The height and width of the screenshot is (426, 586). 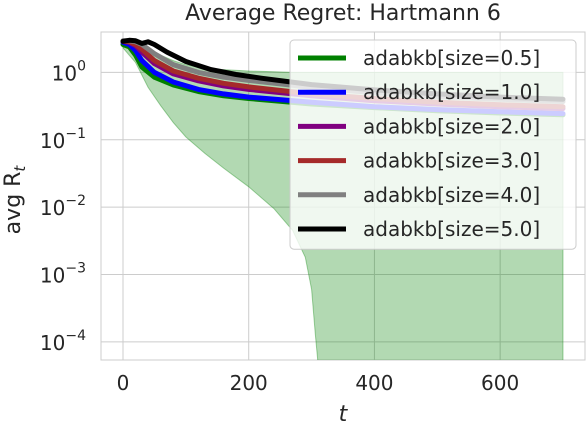 What do you see at coordinates (75, 201) in the screenshot?
I see `y-tick-exponent: −2` at bounding box center [75, 201].